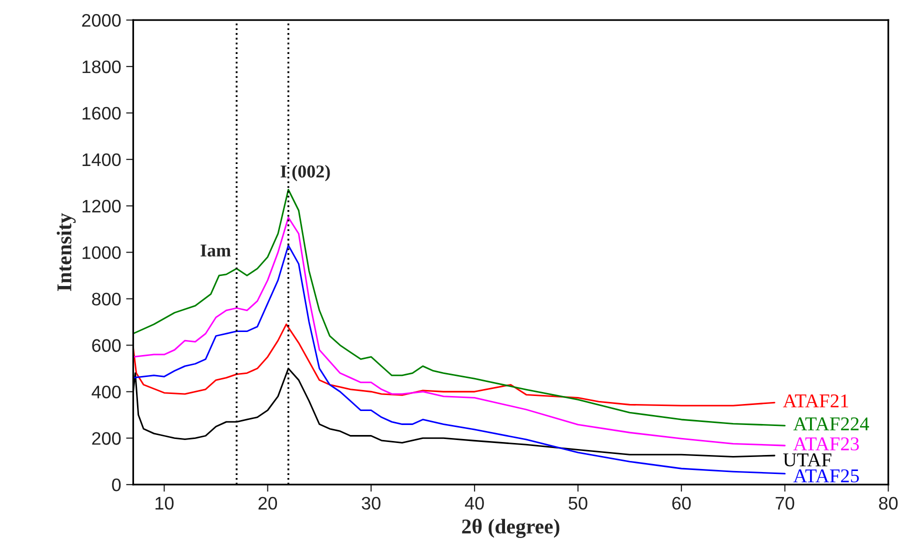 This screenshot has width=900, height=557. Describe the element at coordinates (826, 443) in the screenshot. I see `series-label: ATAF23` at that location.